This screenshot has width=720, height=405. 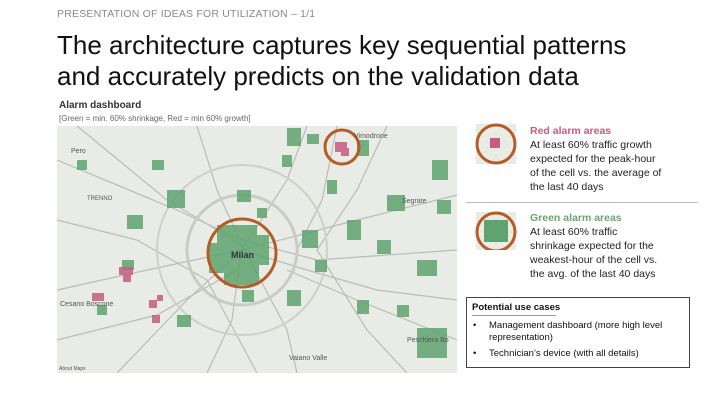 I want to click on icon-red-cell, so click(x=495, y=143).